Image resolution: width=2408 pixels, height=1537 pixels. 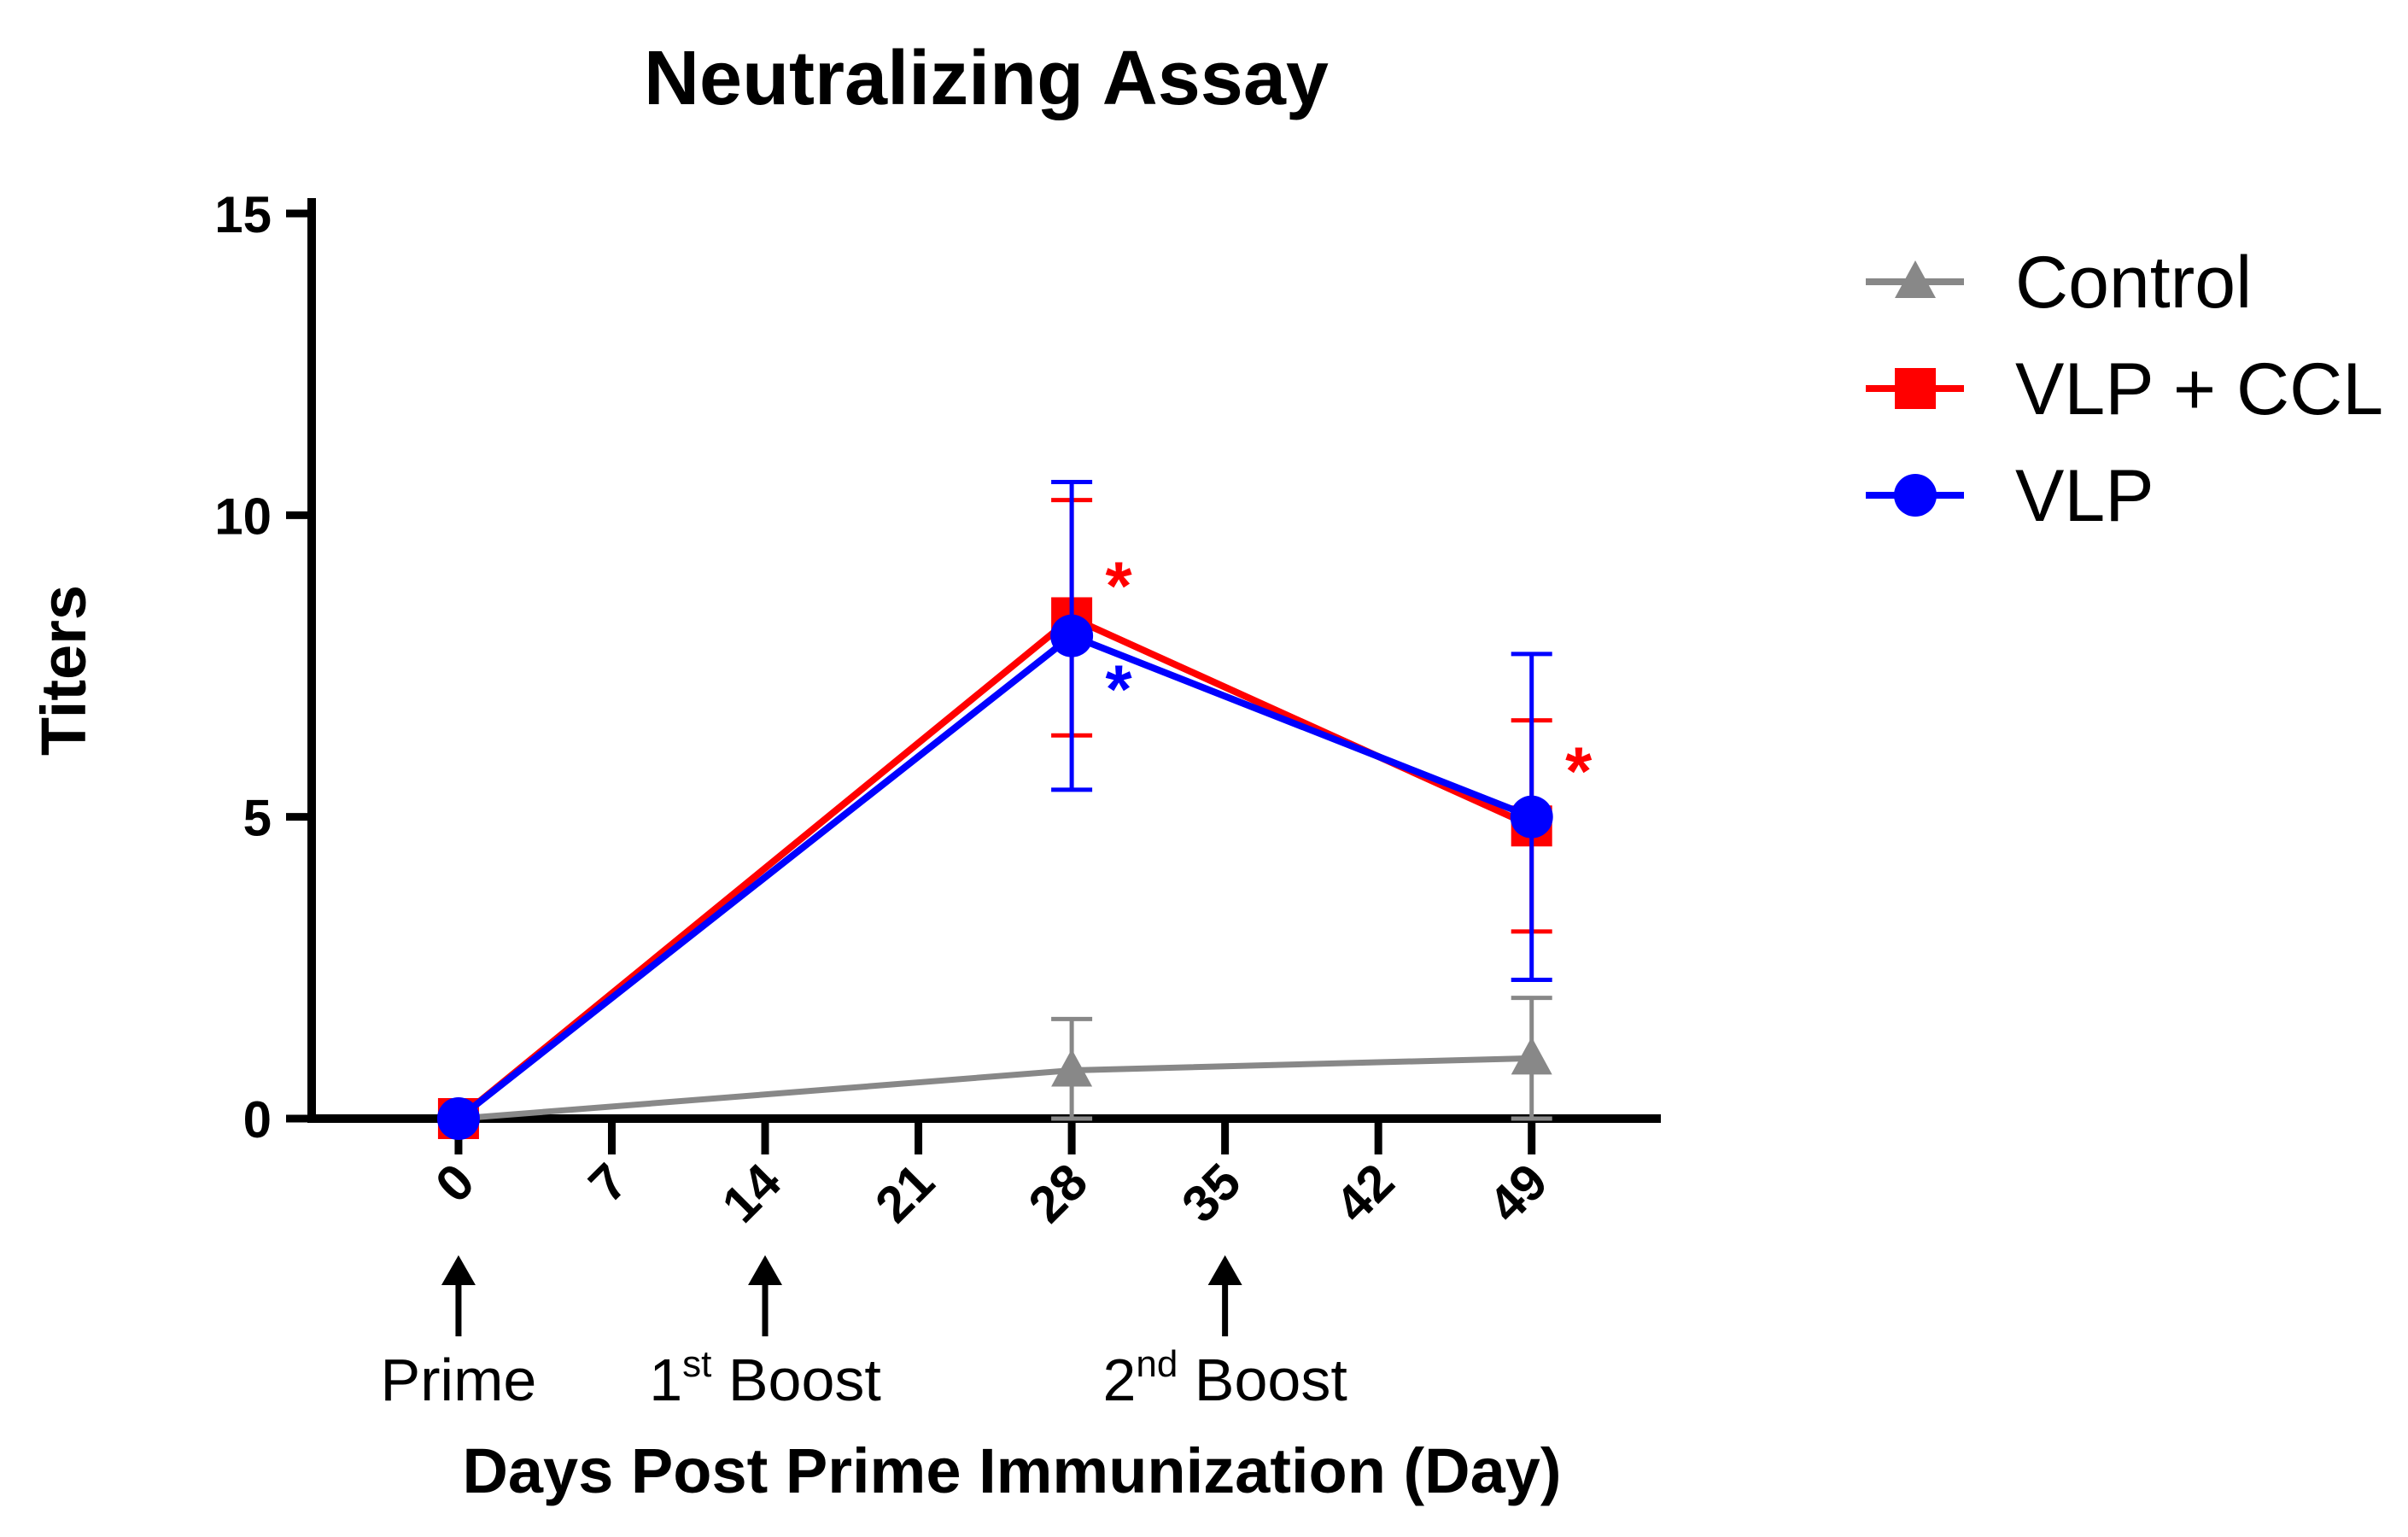 What do you see at coordinates (454, 1183) in the screenshot?
I see `x-tick-label: 0` at bounding box center [454, 1183].